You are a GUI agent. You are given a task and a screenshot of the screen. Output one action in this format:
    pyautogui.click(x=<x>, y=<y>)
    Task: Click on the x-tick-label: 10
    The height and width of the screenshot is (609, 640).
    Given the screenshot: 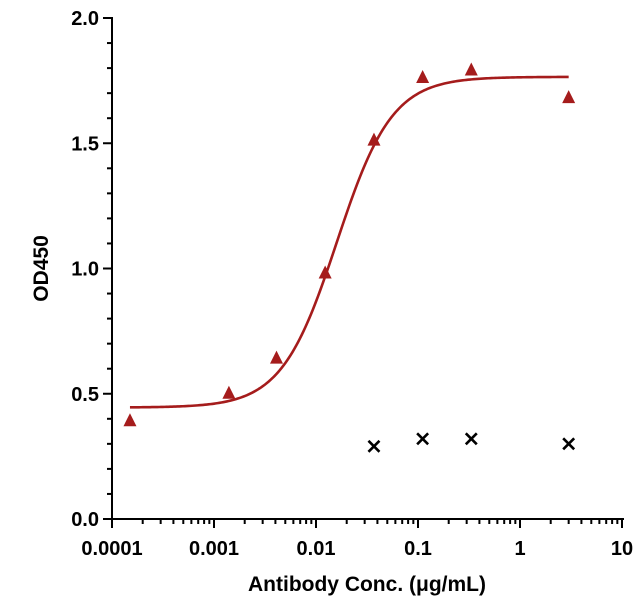 What is the action you would take?
    pyautogui.click(x=622, y=549)
    